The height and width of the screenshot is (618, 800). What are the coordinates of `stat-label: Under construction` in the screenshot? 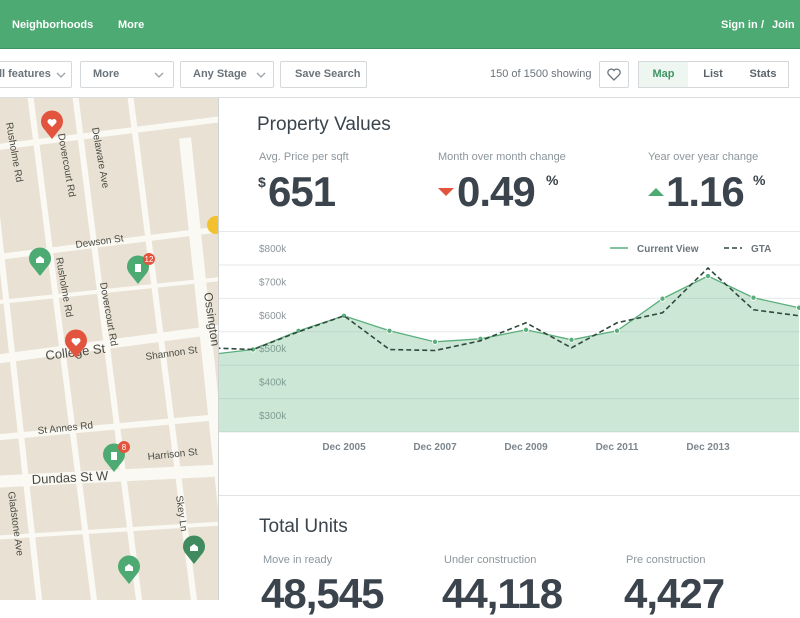 It's located at (490, 560).